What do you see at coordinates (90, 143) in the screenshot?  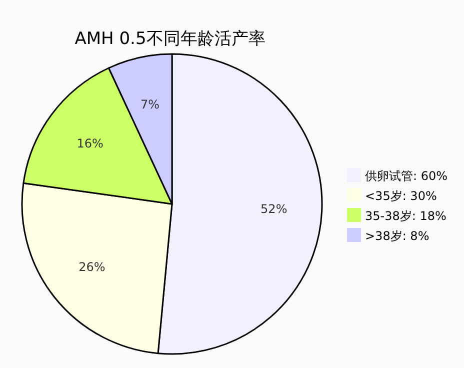 I see `data-label: 16%` at bounding box center [90, 143].